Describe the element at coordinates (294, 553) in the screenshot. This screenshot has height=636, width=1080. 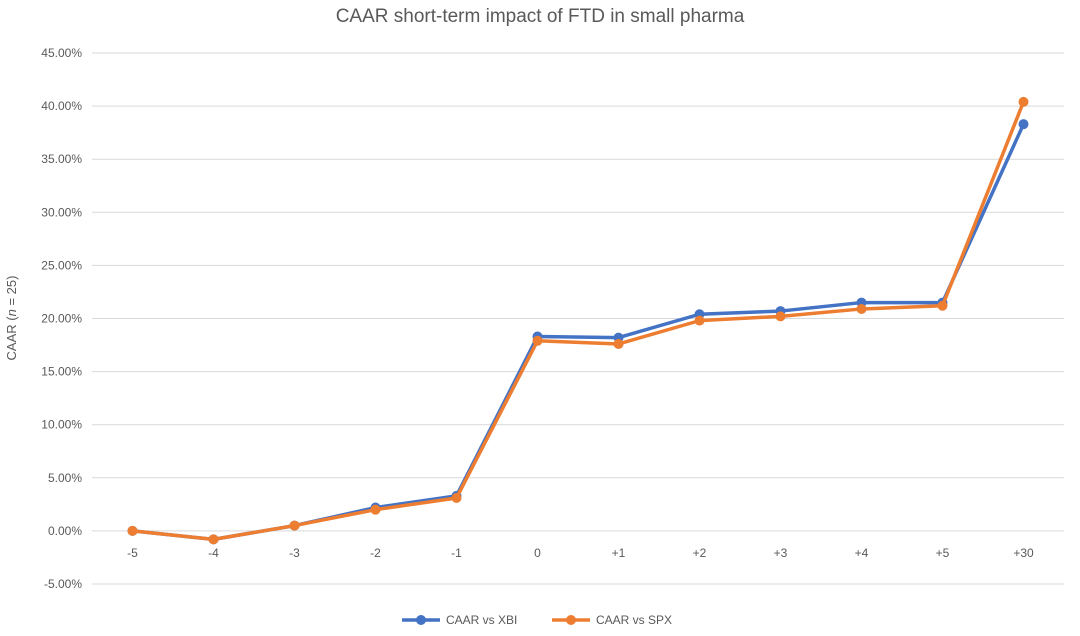
I see `x-tick-label: -3` at that location.